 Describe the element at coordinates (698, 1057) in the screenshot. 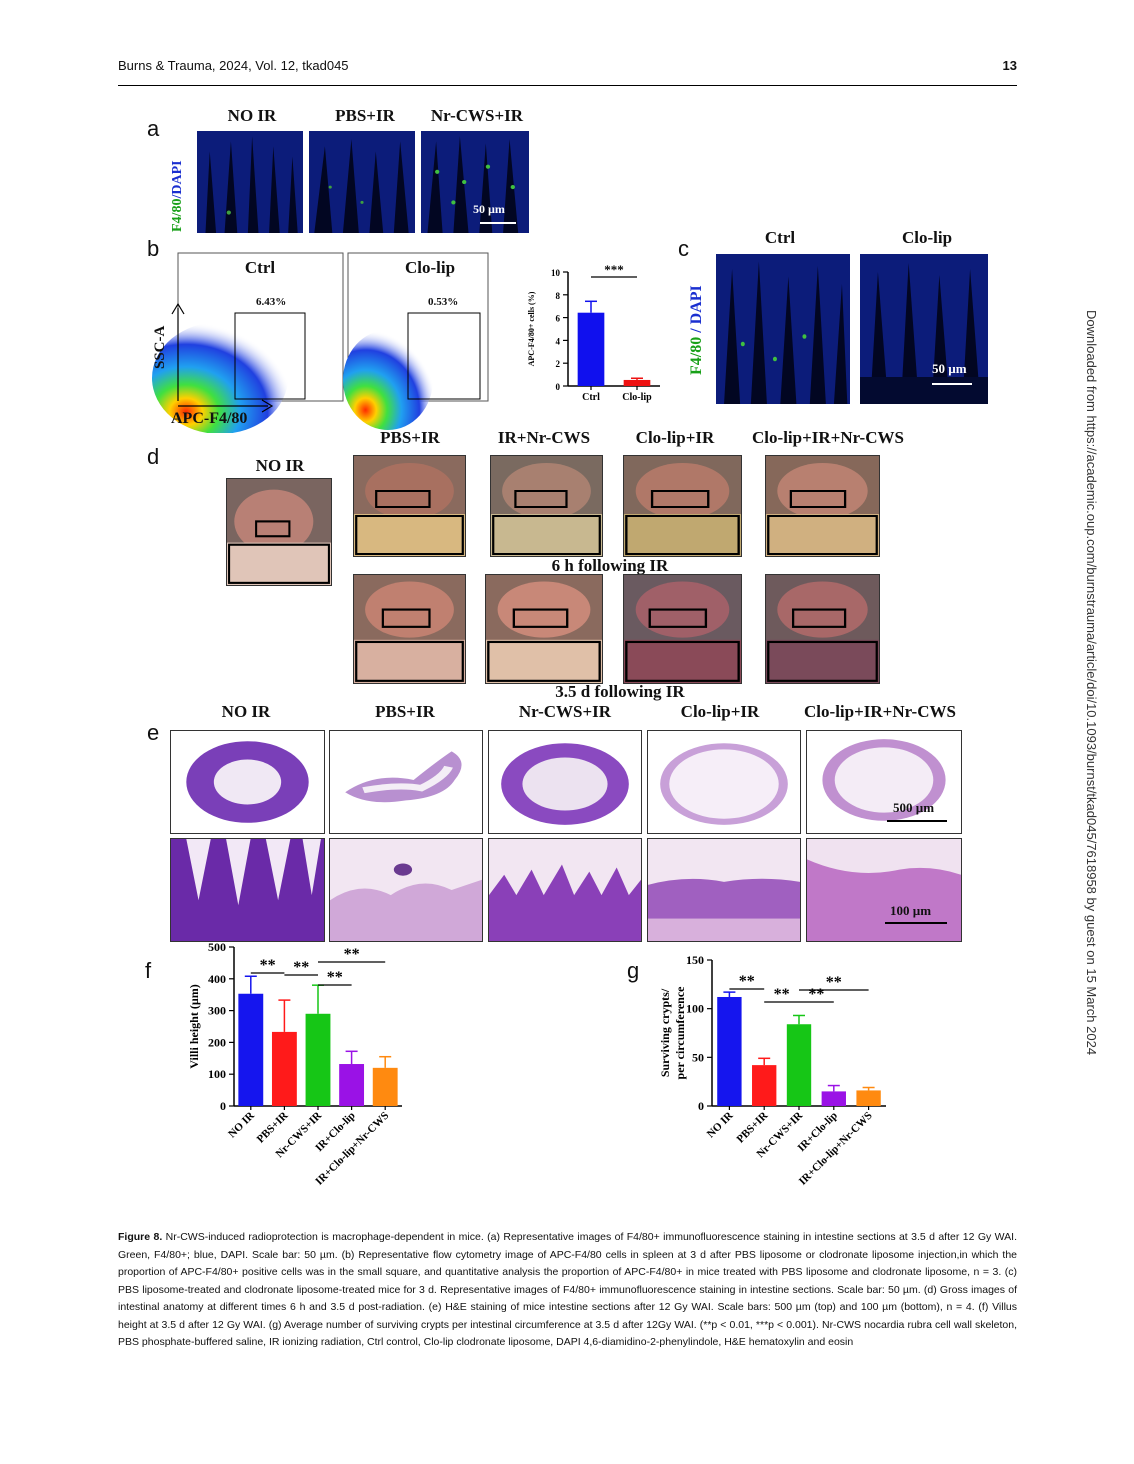

I see `y-tick-label: 50` at that location.